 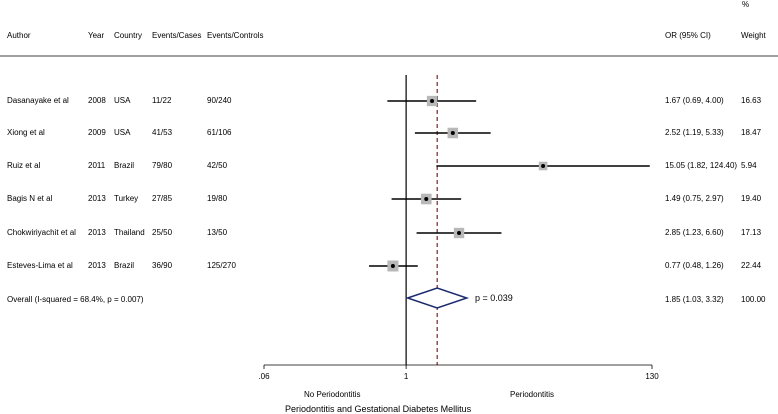 I want to click on right-favors-label: Periodontitis, so click(x=532, y=394).